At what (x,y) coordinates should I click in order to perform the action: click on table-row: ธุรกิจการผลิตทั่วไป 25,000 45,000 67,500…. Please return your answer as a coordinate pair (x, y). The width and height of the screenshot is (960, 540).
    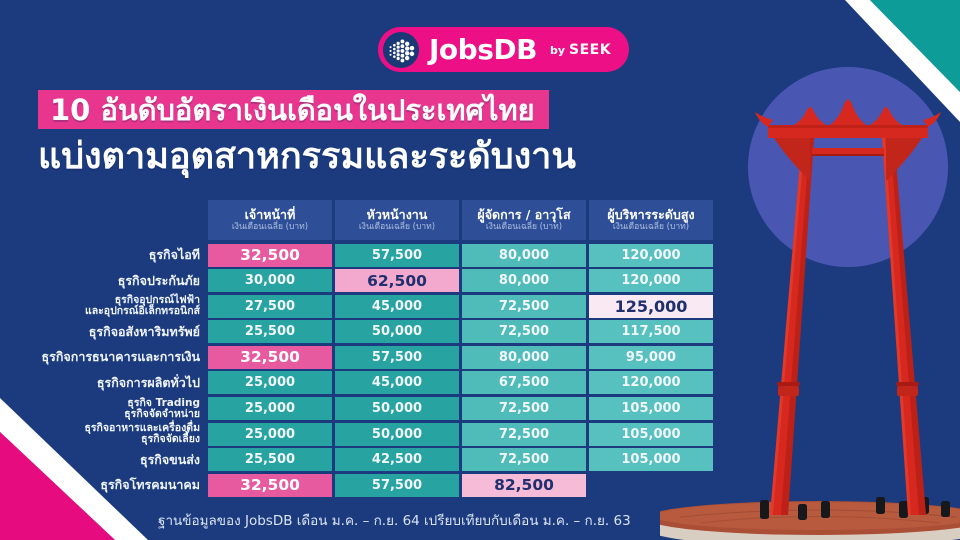
    Looking at the image, I should click on (366, 383).